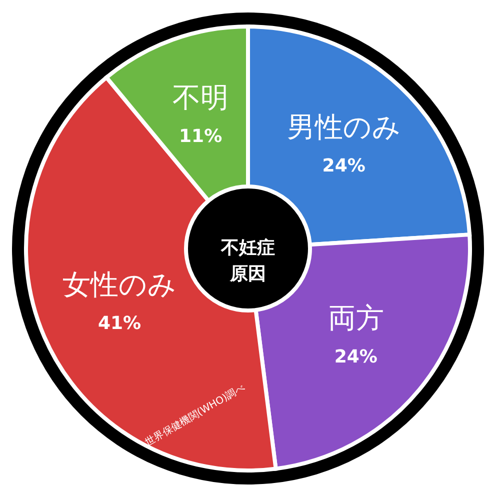  Describe the element at coordinates (356, 318) in the screenshot. I see `slice-label: 両方` at that location.